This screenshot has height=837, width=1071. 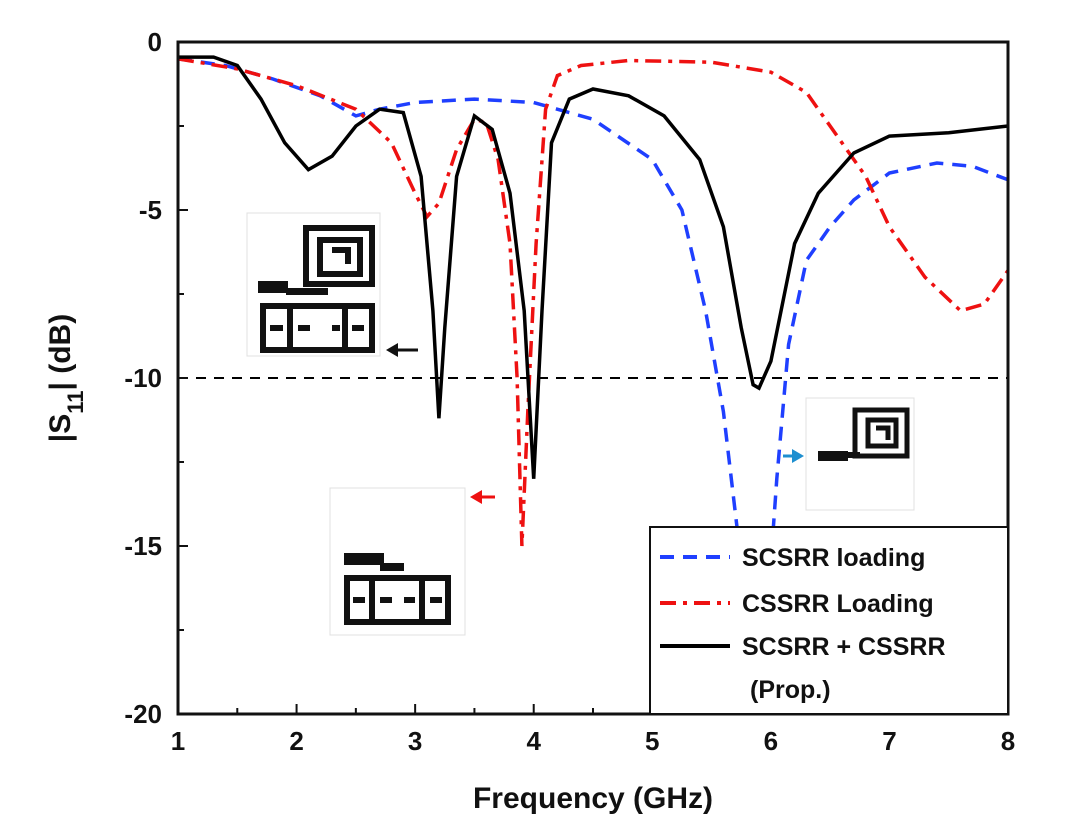 I want to click on inset-cssrr-structure, so click(x=397, y=561).